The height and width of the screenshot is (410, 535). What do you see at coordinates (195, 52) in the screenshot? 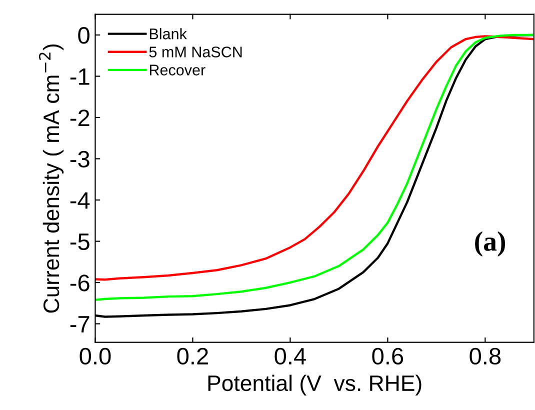
I see `legend-label: 5 mM NaSCN` at bounding box center [195, 52].